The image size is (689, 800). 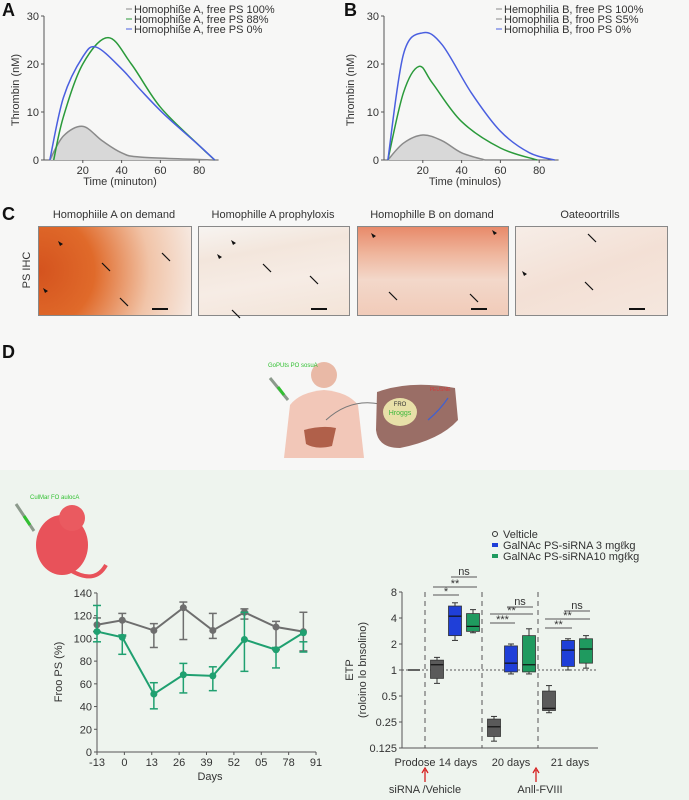 I want to click on chart-free-ps-xlabel: Days, so click(x=210, y=777).